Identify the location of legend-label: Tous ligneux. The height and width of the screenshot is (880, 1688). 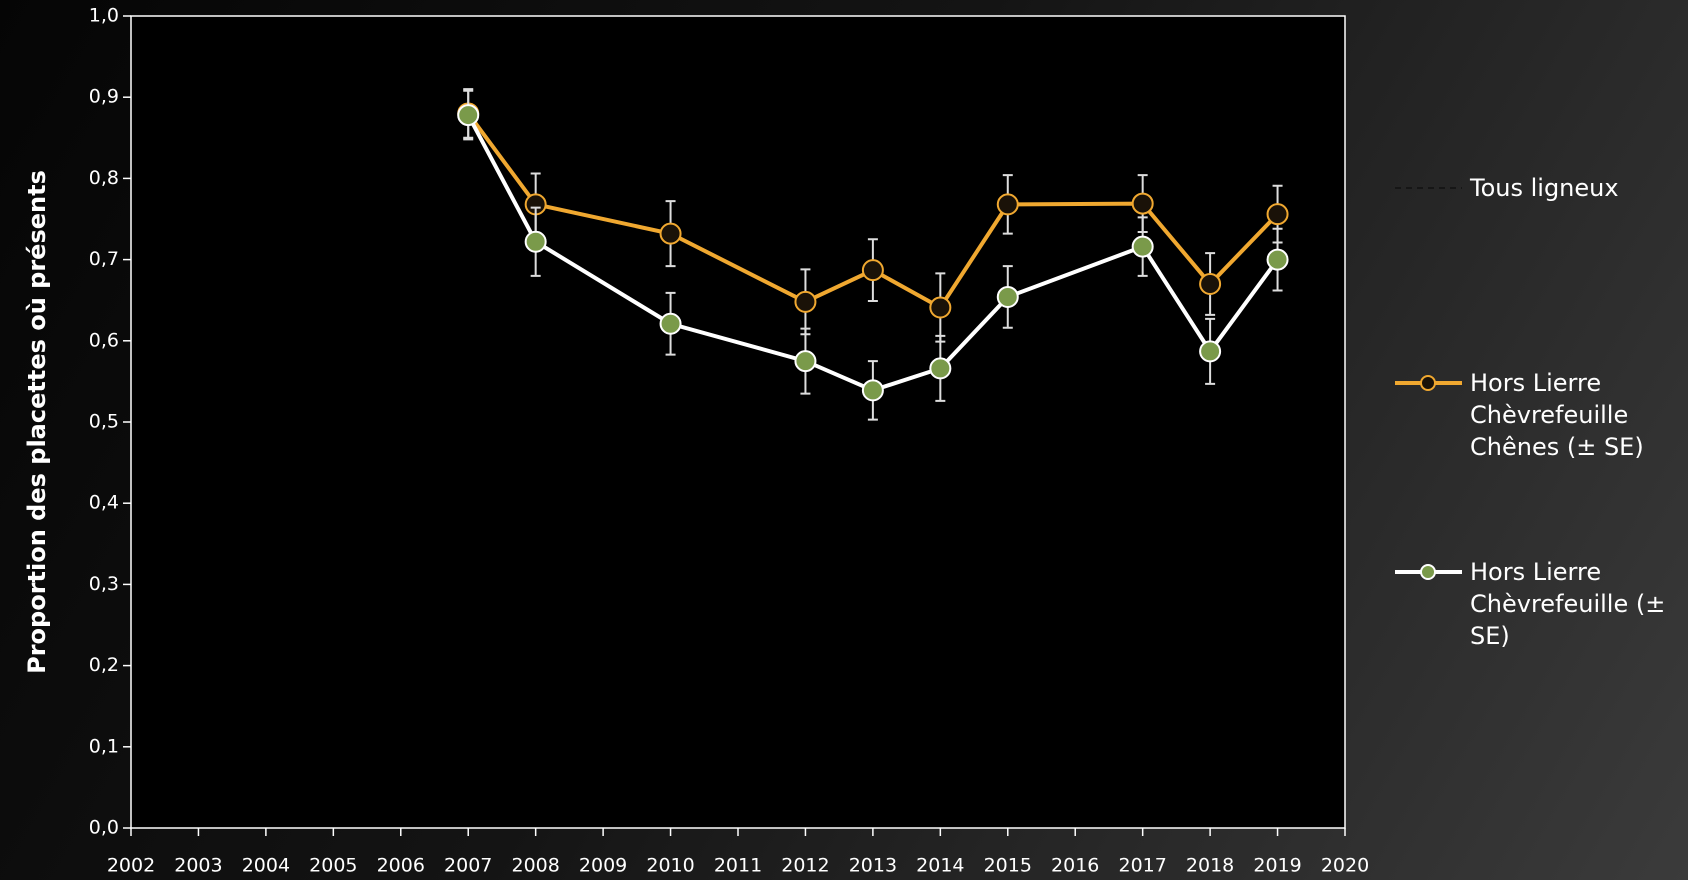
(1544, 188).